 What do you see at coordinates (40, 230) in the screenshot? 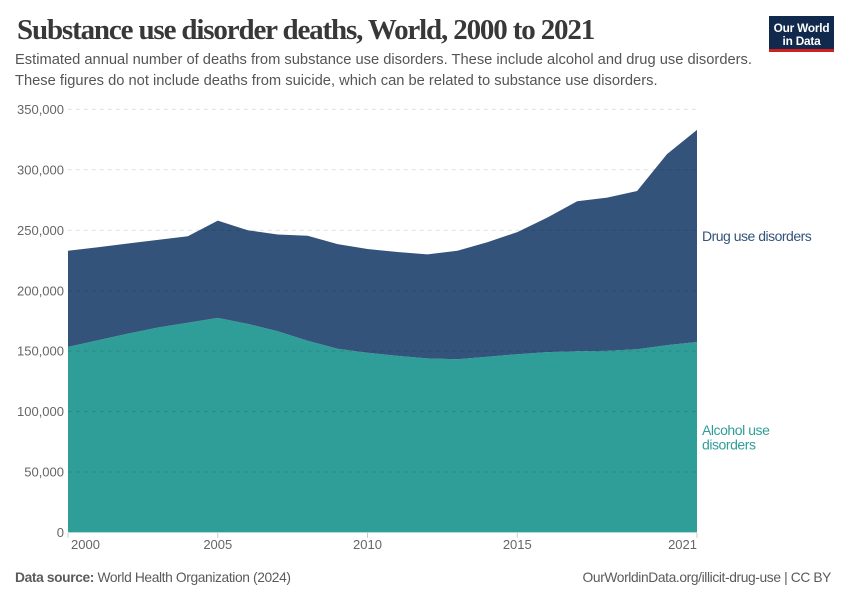
I see `svg-text: 250,000` at bounding box center [40, 230].